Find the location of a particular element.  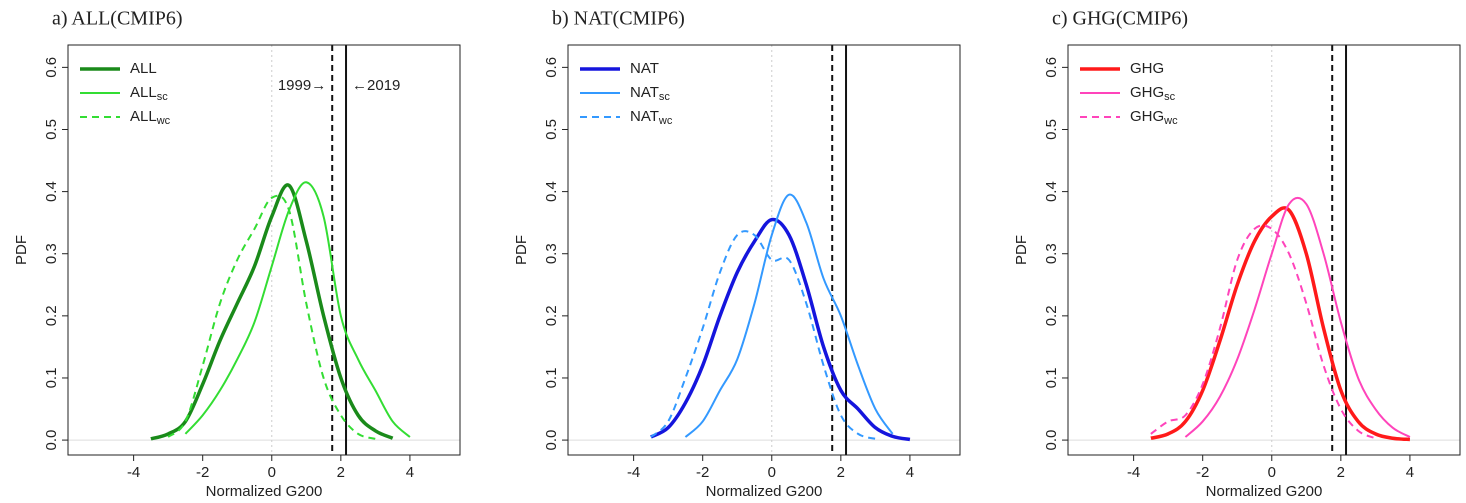

legend-label: GHGwc is located at coordinates (1154, 117).